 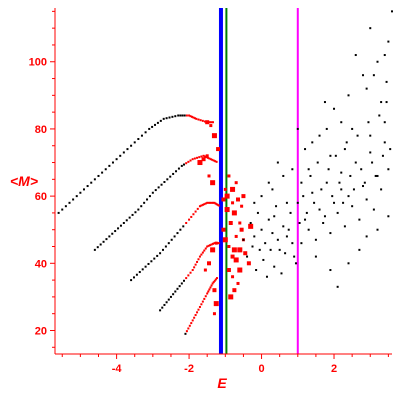 What do you see at coordinates (334, 369) in the screenshot?
I see `x-tick-label: 2` at bounding box center [334, 369].